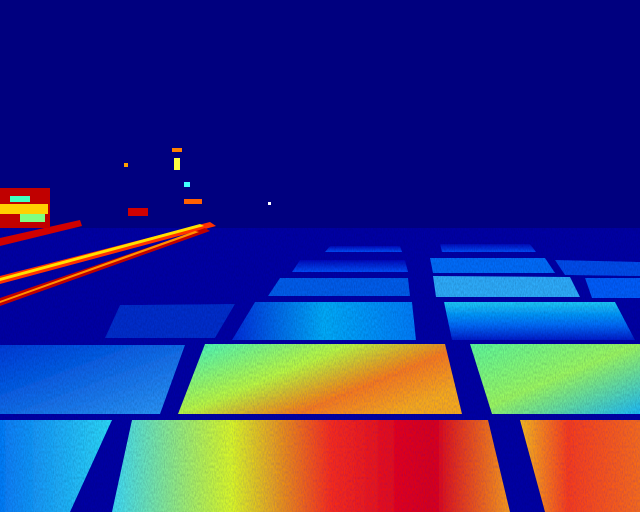  I want to click on curb, so click(41, 233).